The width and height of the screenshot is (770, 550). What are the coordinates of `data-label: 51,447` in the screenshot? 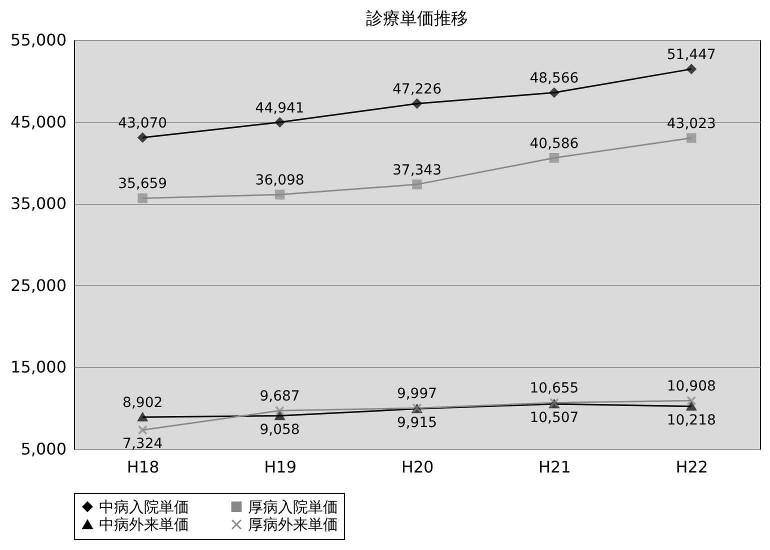 It's located at (691, 55).